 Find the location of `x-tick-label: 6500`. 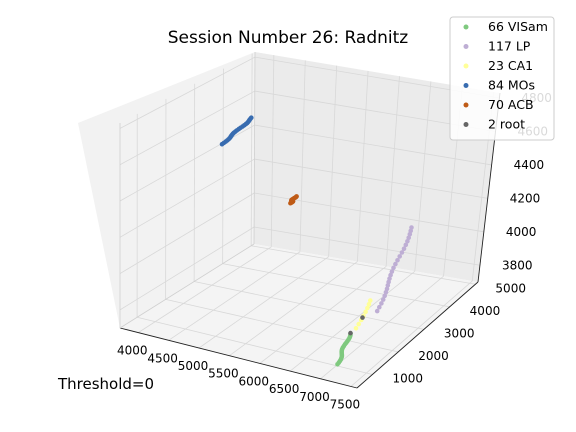

x-tick-label: 6500 is located at coordinates (284, 389).